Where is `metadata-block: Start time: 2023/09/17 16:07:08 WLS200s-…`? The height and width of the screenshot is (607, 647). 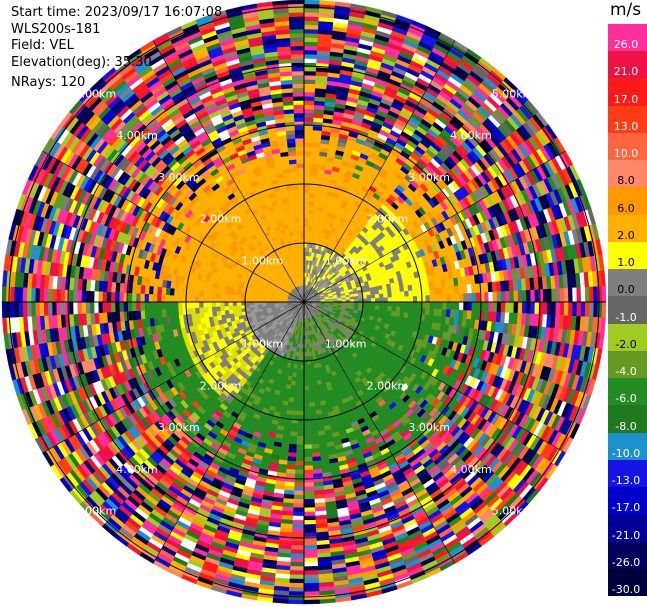
metadata-block: Start time: 2023/09/17 16:07:08 WLS200s-… is located at coordinates (116, 48).